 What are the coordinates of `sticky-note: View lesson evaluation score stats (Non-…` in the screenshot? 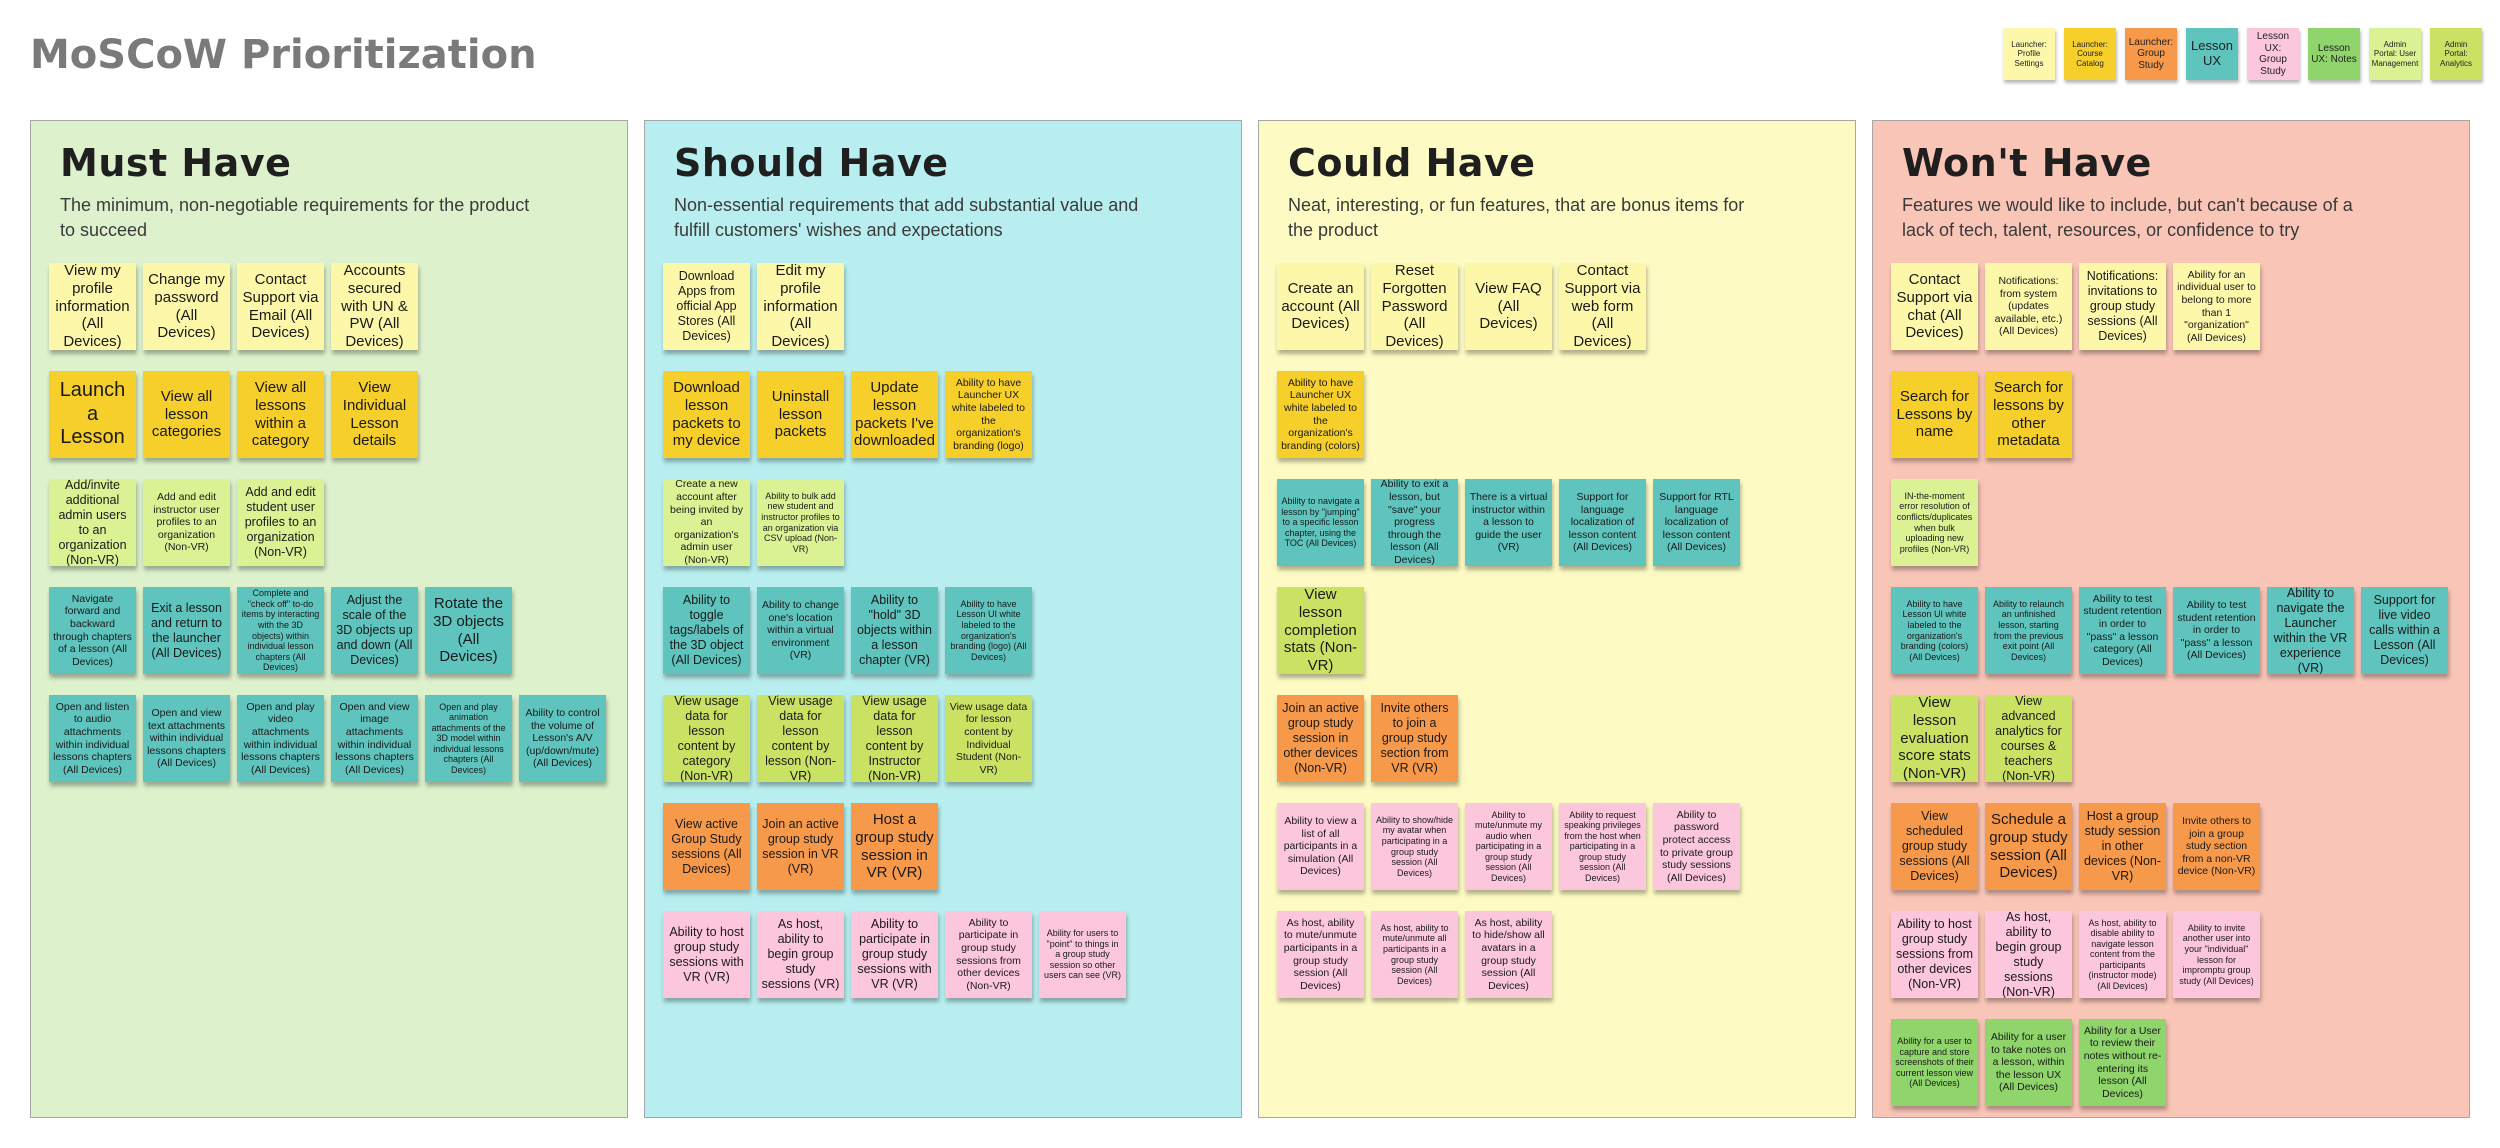 It's located at (1934, 738).